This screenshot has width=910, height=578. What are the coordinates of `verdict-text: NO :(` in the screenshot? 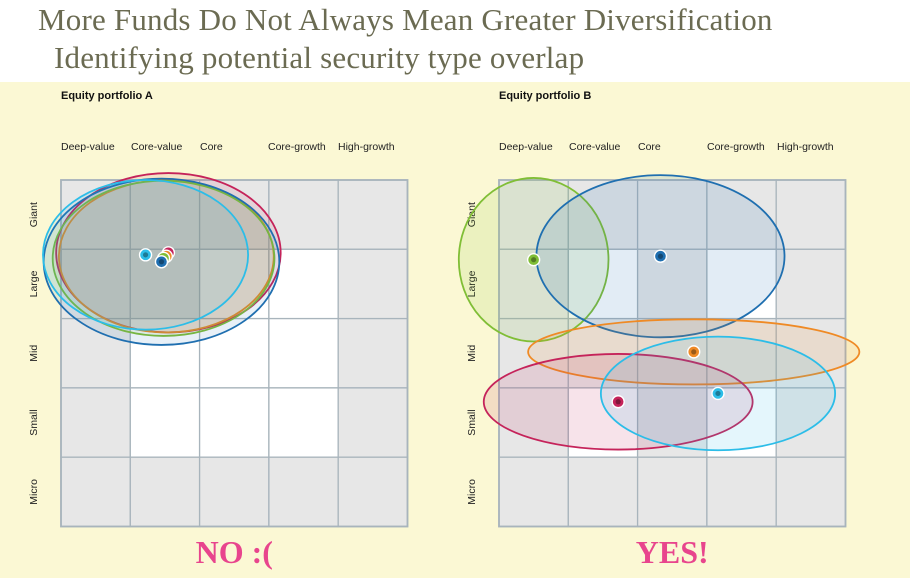 It's located at (234, 552).